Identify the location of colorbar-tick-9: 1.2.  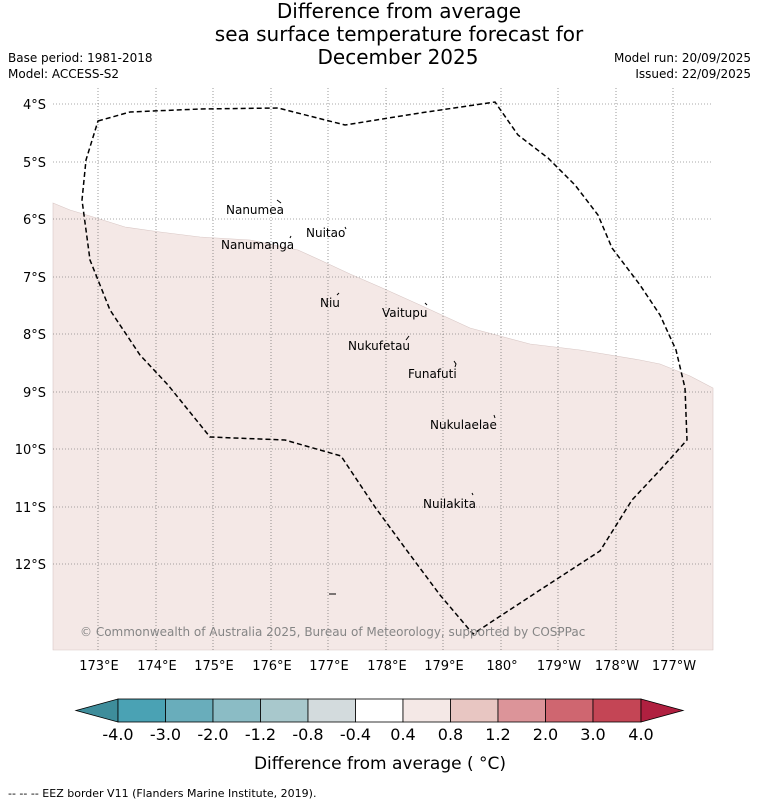
(497, 734).